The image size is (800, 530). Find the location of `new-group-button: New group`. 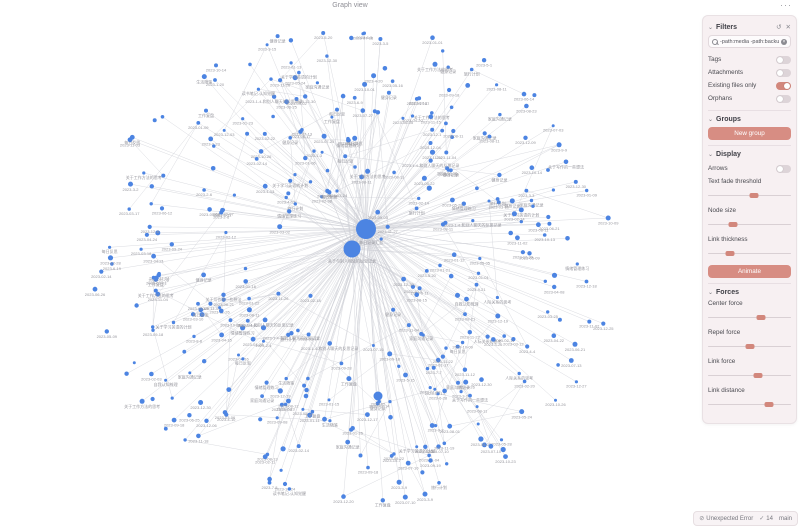

new-group-button: New group is located at coordinates (749, 133).